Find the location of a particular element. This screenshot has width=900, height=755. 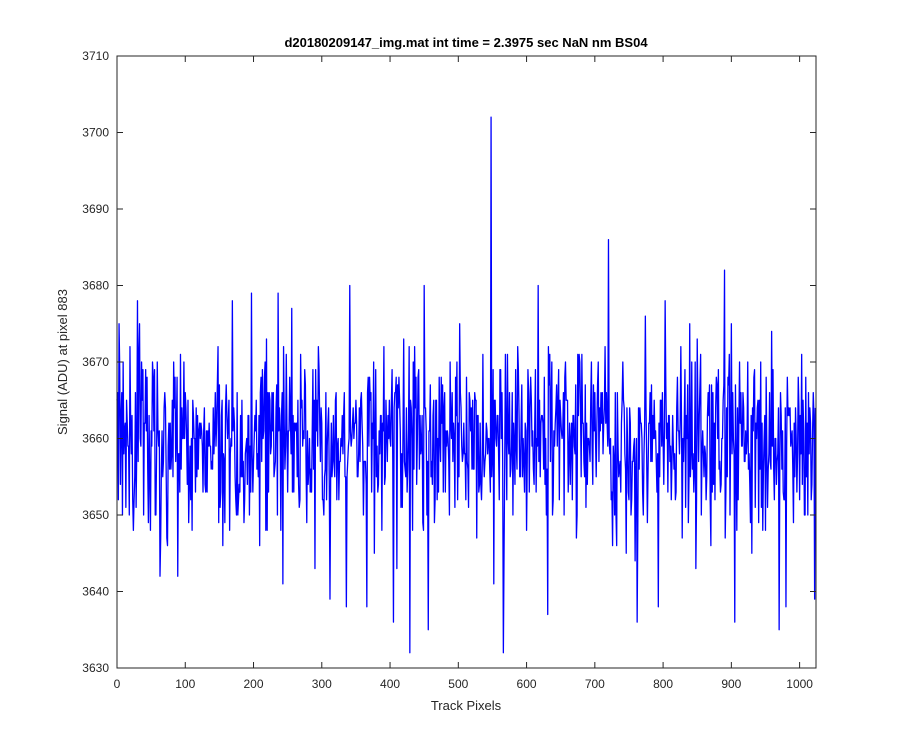

y-tick-label: 3690 is located at coordinates (95, 209).